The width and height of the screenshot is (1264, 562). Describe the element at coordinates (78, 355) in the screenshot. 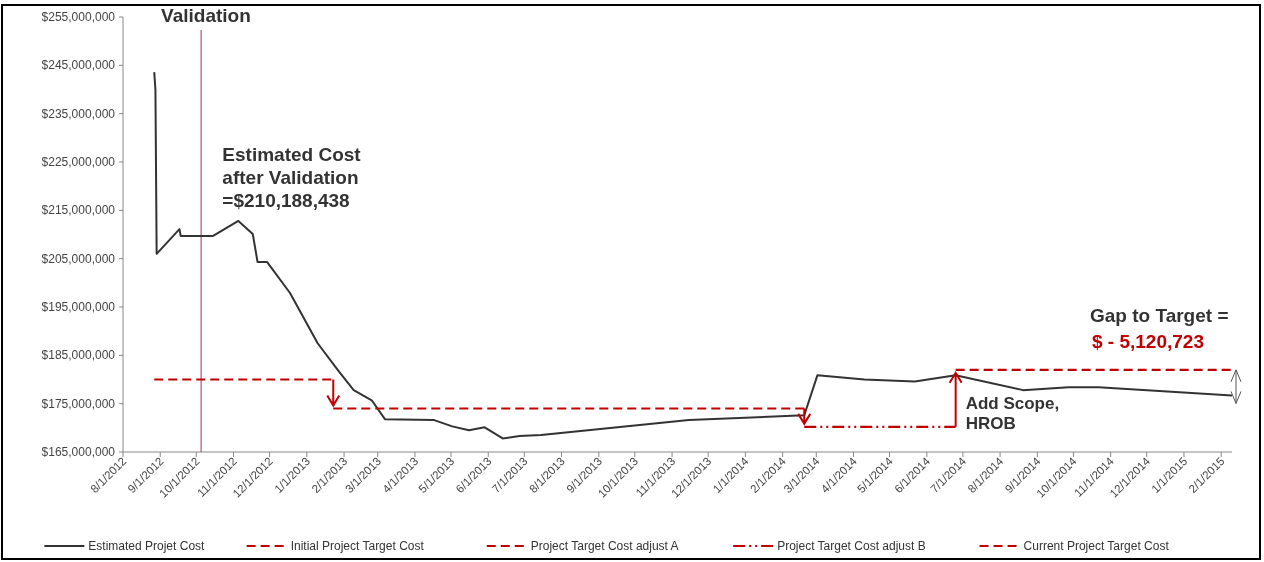

I see `y-tick-label: $185,000,000` at that location.